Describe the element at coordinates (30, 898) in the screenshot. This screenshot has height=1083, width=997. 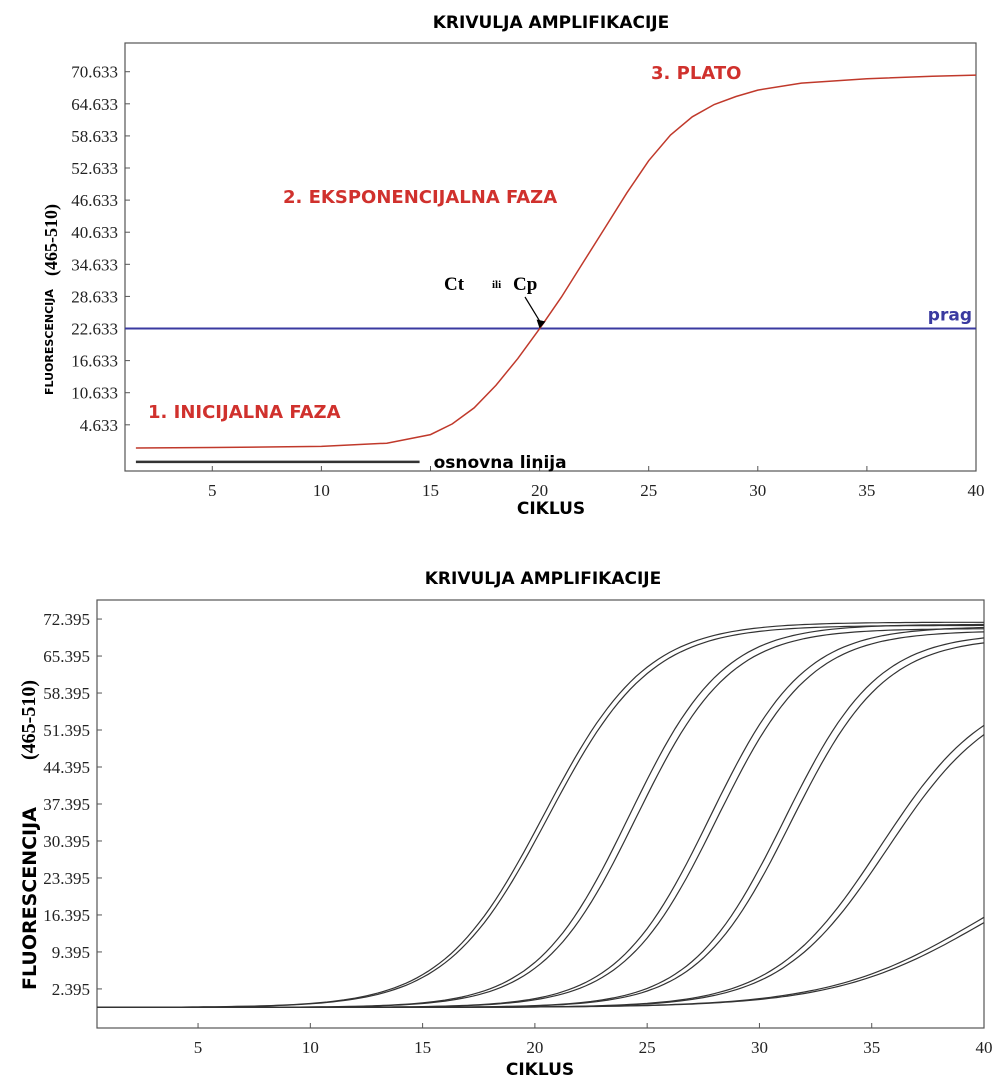
I see `chart-2-y-axis-label: FLUORESCENCIJA` at that location.